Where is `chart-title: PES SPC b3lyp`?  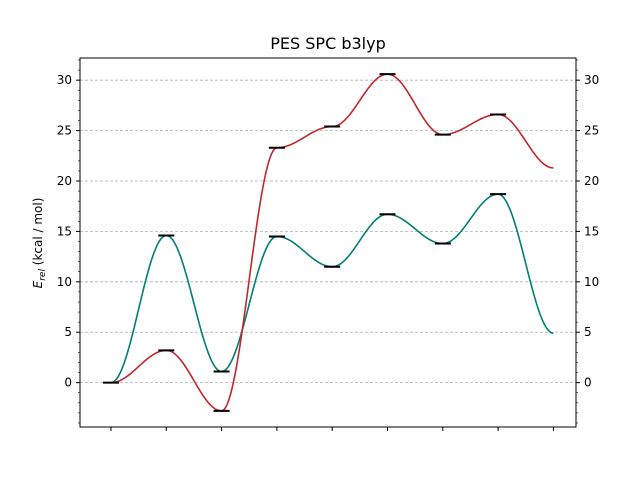
chart-title: PES SPC b3lyp is located at coordinates (327, 43).